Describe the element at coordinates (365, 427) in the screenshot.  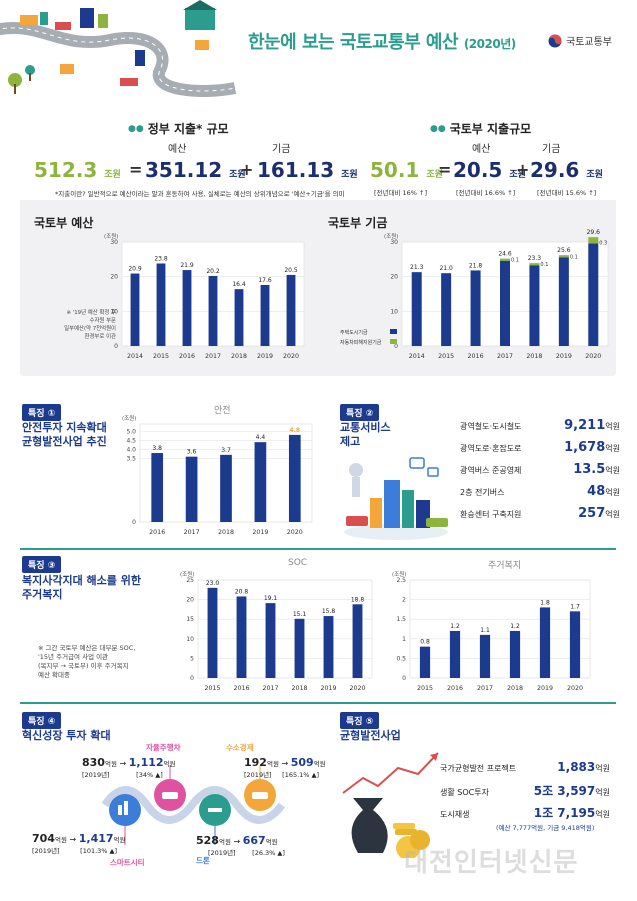
I see `feature2-title-line1: 교통서비스` at that location.